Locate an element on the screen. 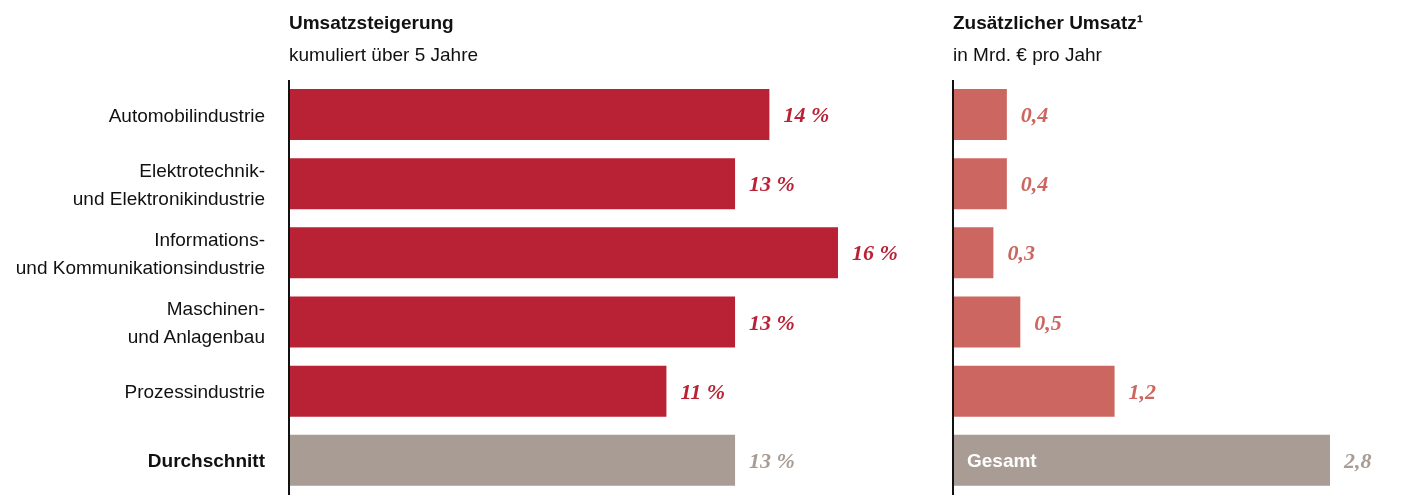 The height and width of the screenshot is (495, 1422). y-tick-label: Maschinen- und Anlagenbau is located at coordinates (196, 322).